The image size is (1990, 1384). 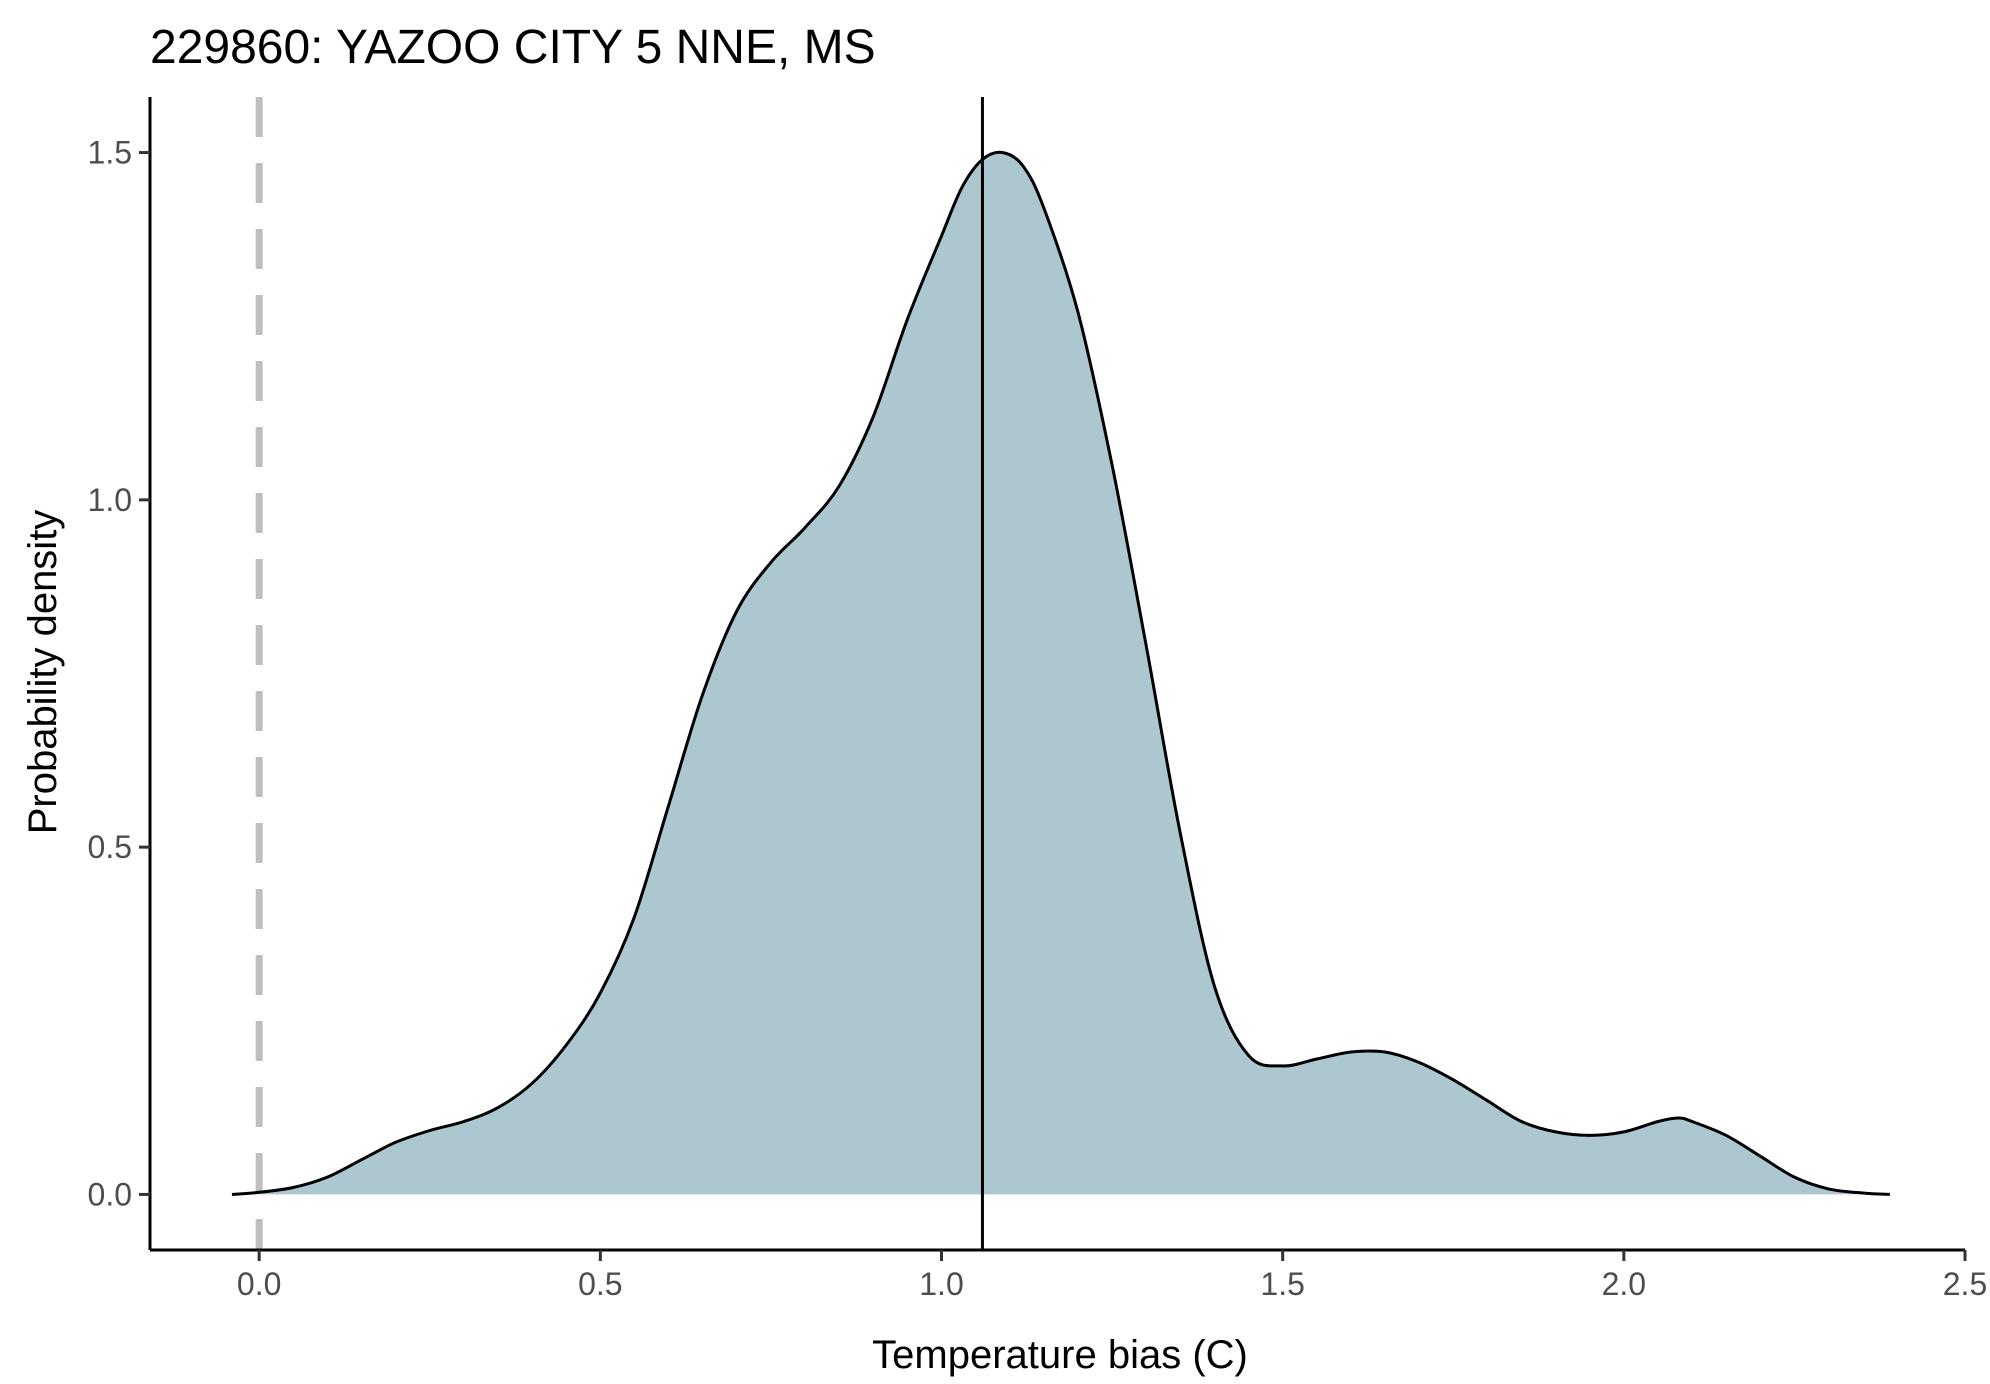 I want to click on x-tick-label: 1.0, so click(x=941, y=1284).